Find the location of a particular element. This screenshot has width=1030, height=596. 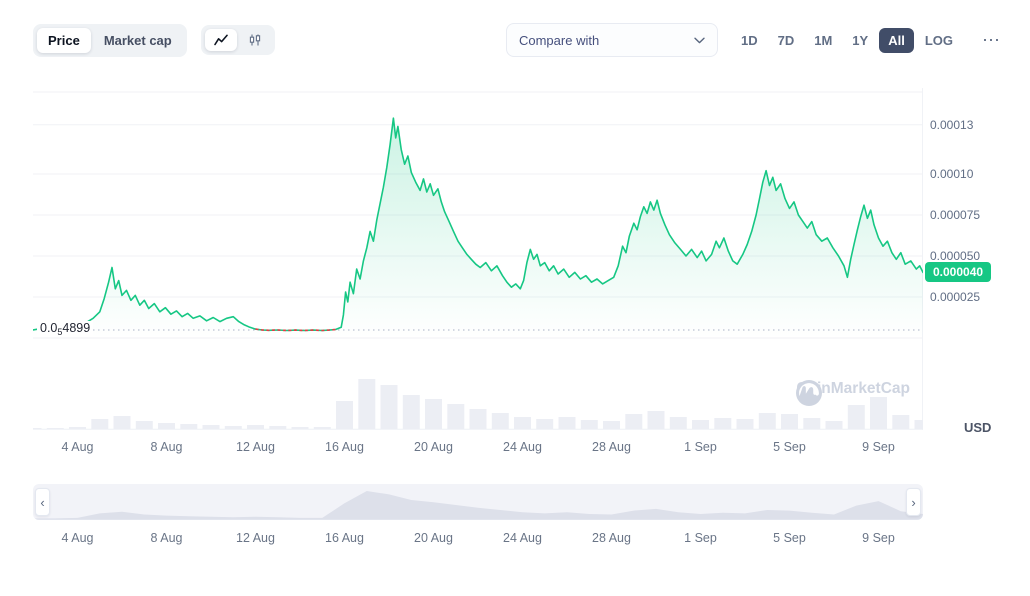

range-button-log: LOG is located at coordinates (939, 40).